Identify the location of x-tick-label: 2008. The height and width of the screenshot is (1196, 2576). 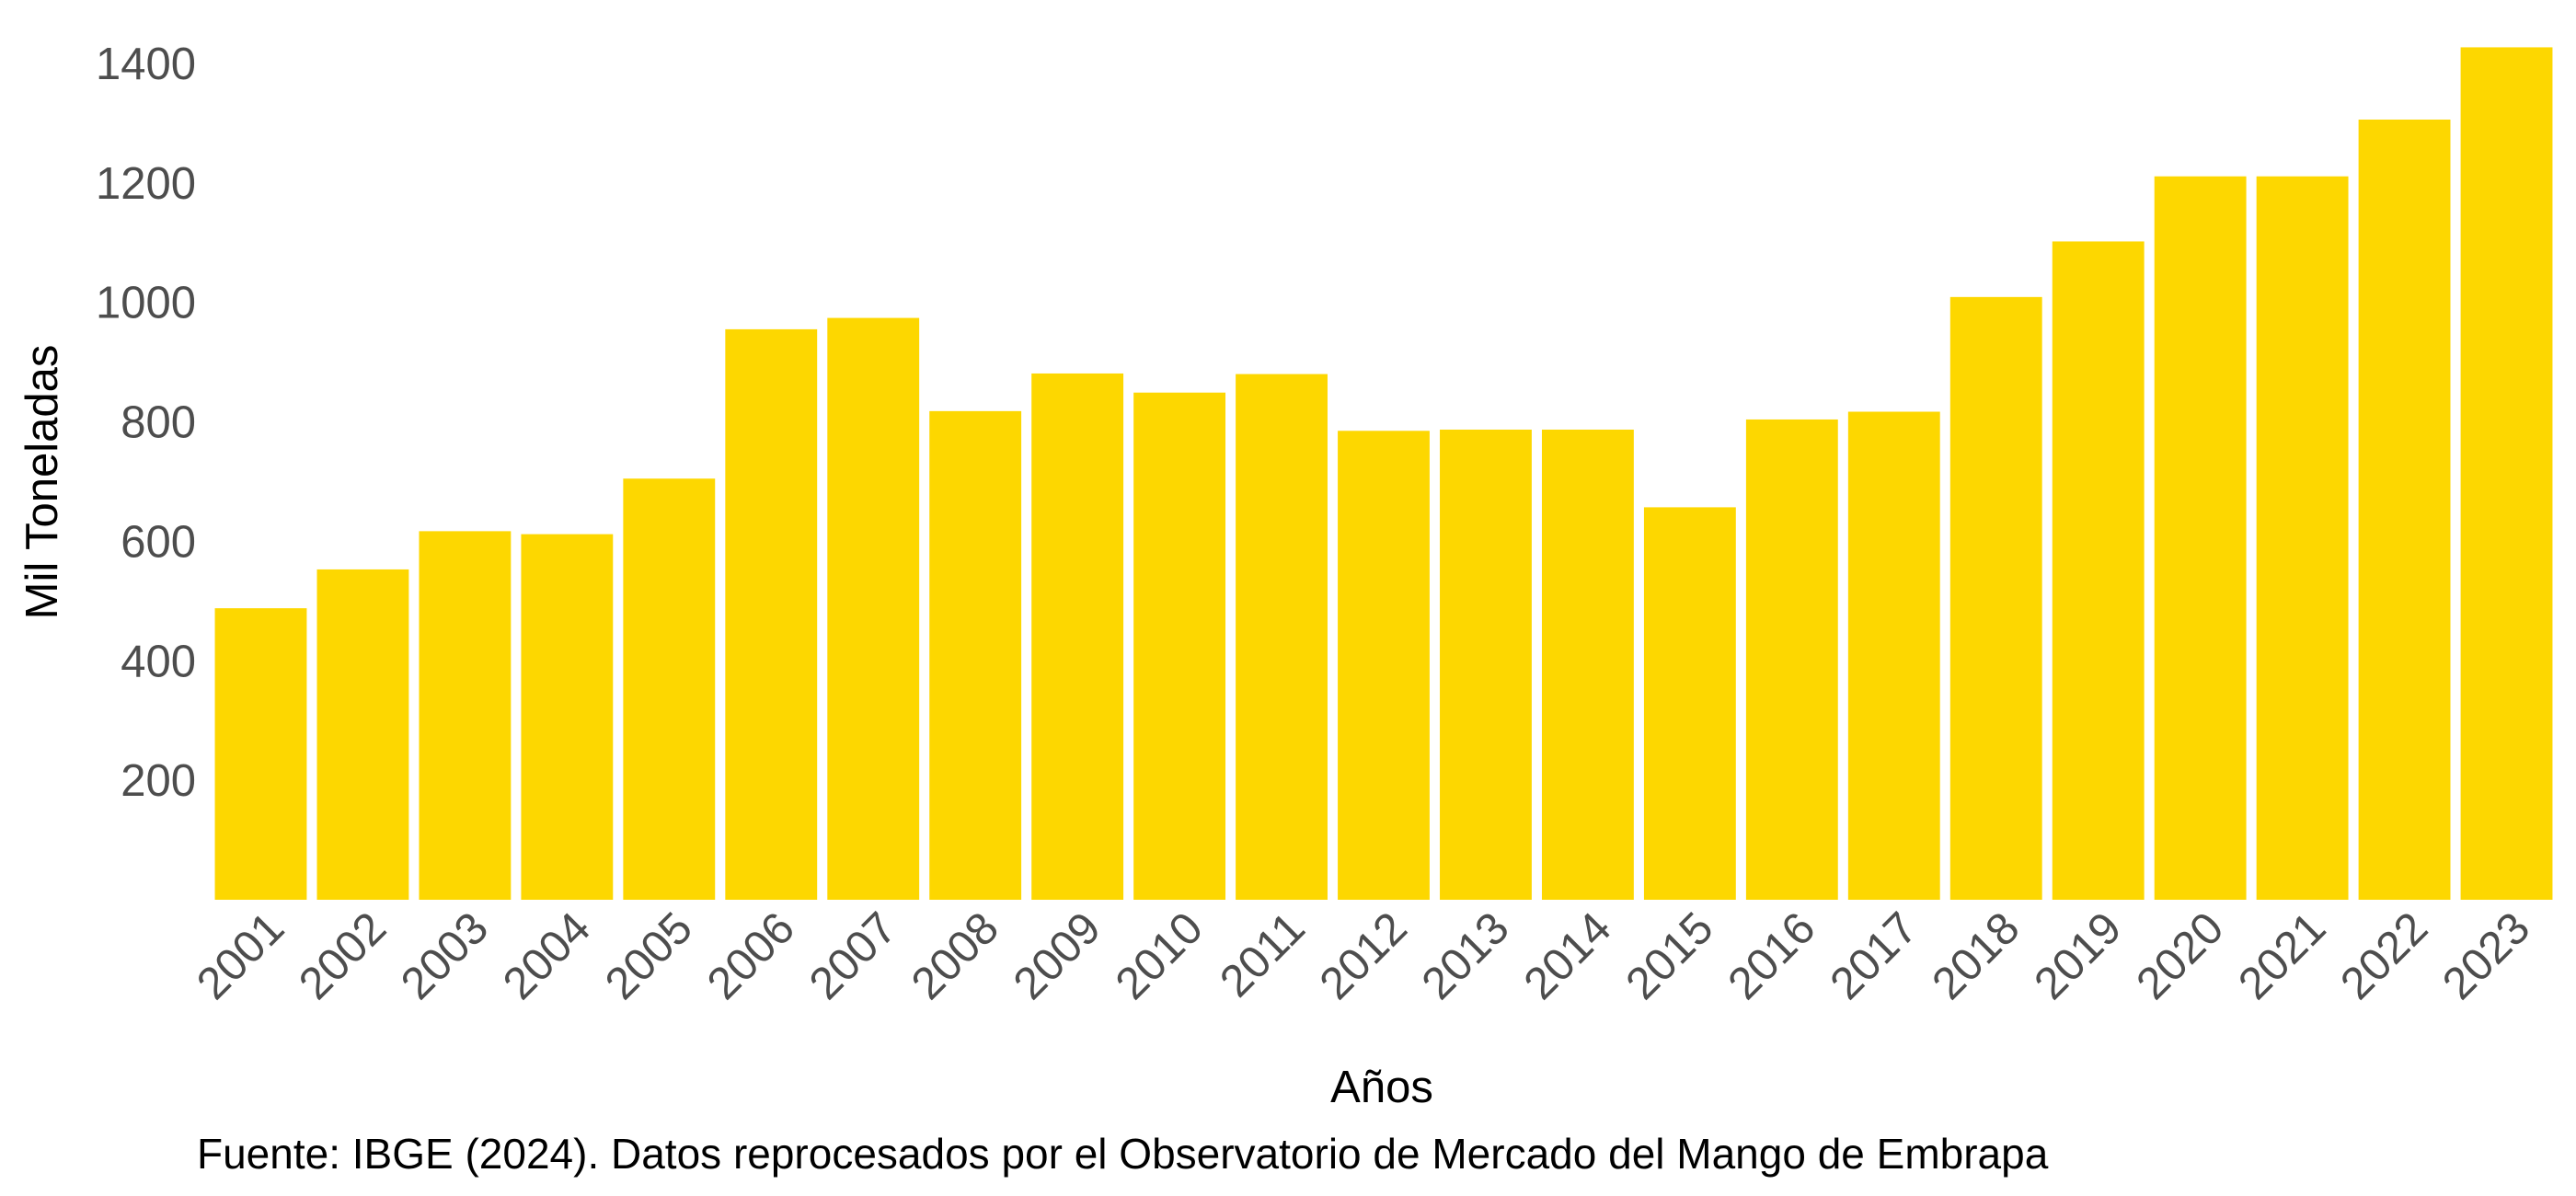
(955, 956).